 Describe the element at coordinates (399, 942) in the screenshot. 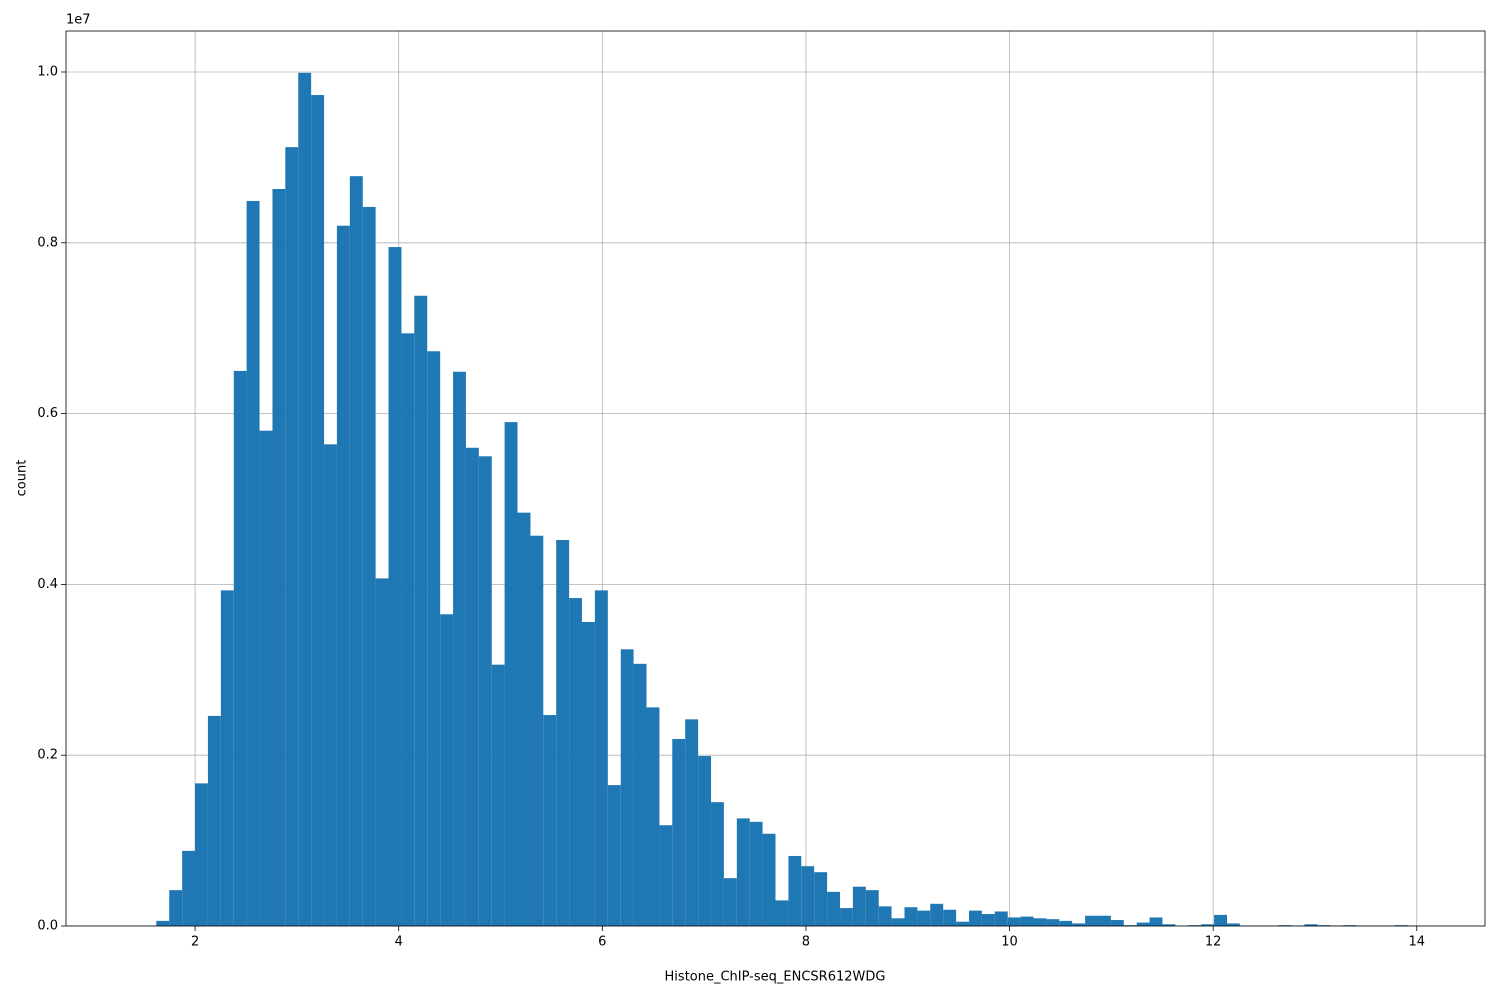

I see `x-tick-label: 4` at that location.